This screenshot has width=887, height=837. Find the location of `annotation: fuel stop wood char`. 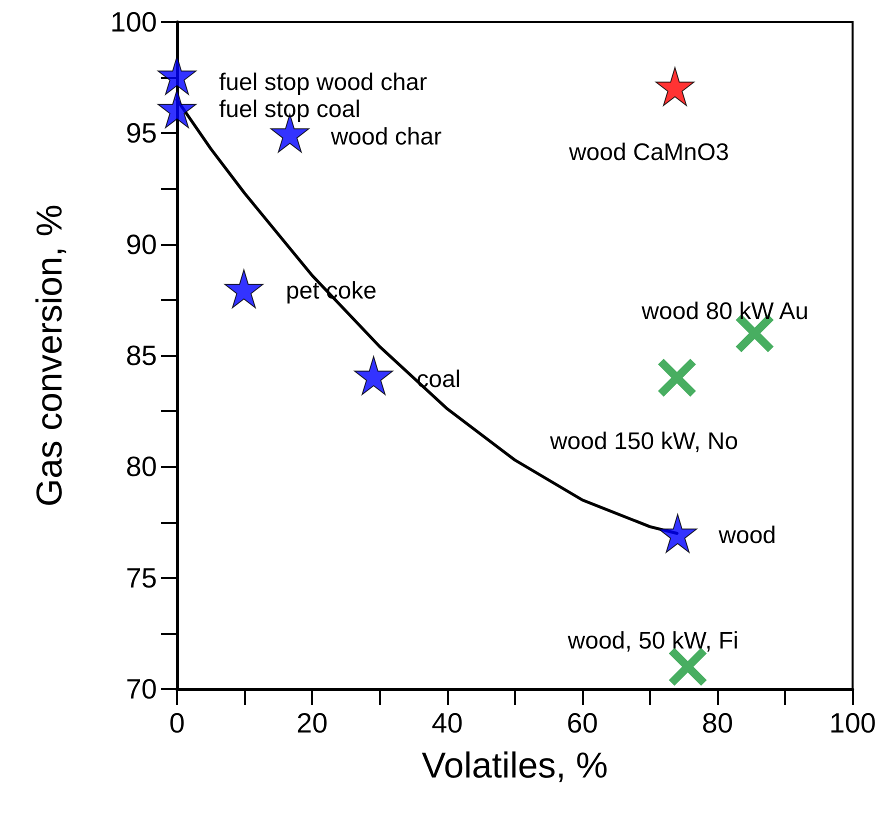

annotation: fuel stop wood char is located at coordinates (323, 82).